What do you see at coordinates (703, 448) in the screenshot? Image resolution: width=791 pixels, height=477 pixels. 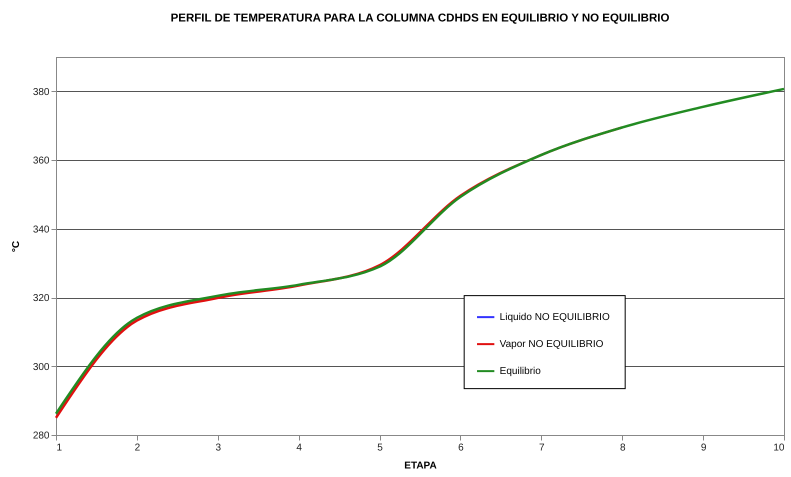 I see `x-tick-label: 9` at bounding box center [703, 448].